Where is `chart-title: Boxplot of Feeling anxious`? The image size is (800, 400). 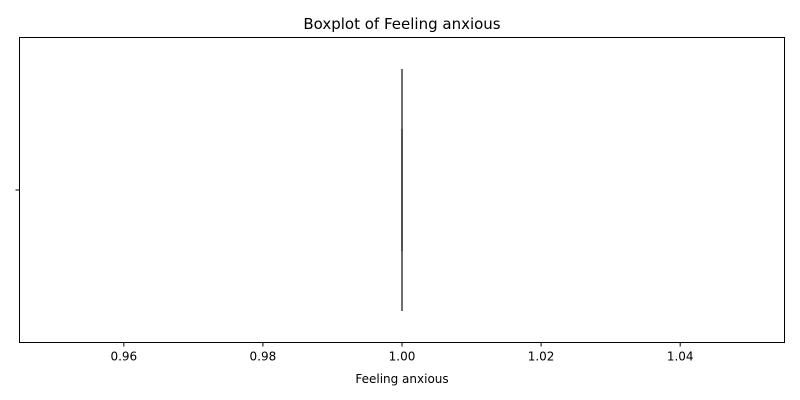
chart-title: Boxplot of Feeling anxious is located at coordinates (401, 24).